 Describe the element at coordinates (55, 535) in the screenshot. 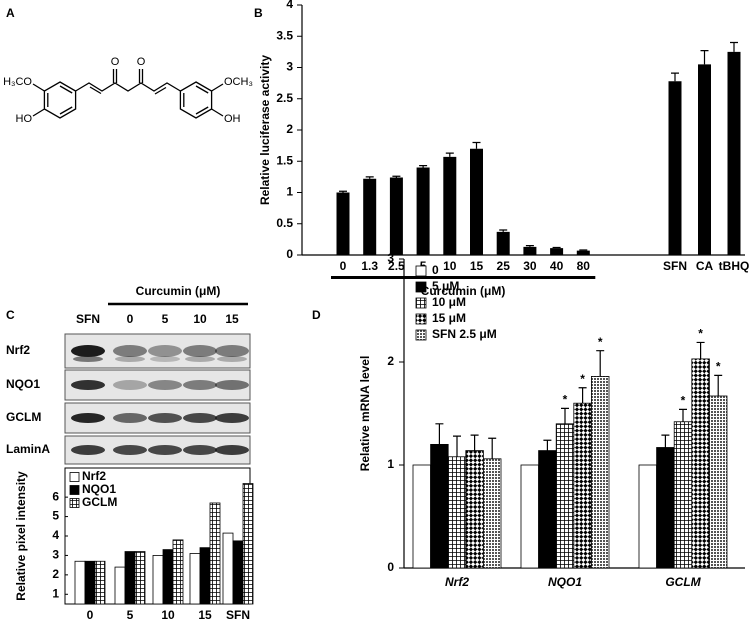

I see `y-tick-label: 4` at that location.